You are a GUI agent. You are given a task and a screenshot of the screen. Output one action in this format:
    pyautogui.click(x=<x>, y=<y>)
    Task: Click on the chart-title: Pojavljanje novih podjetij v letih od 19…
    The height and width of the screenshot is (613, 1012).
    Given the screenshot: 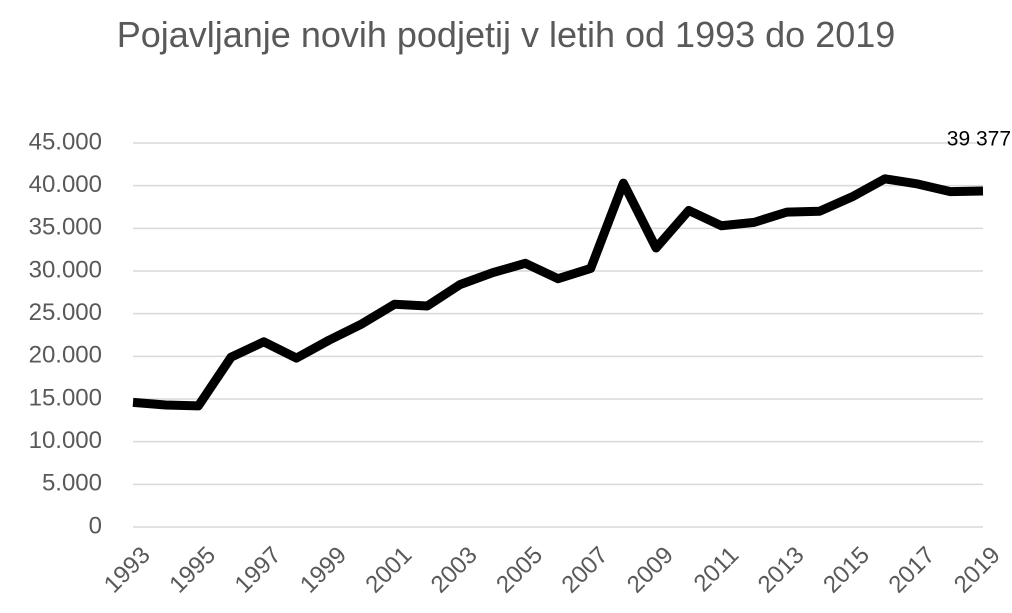 What is the action you would take?
    pyautogui.click(x=506, y=34)
    